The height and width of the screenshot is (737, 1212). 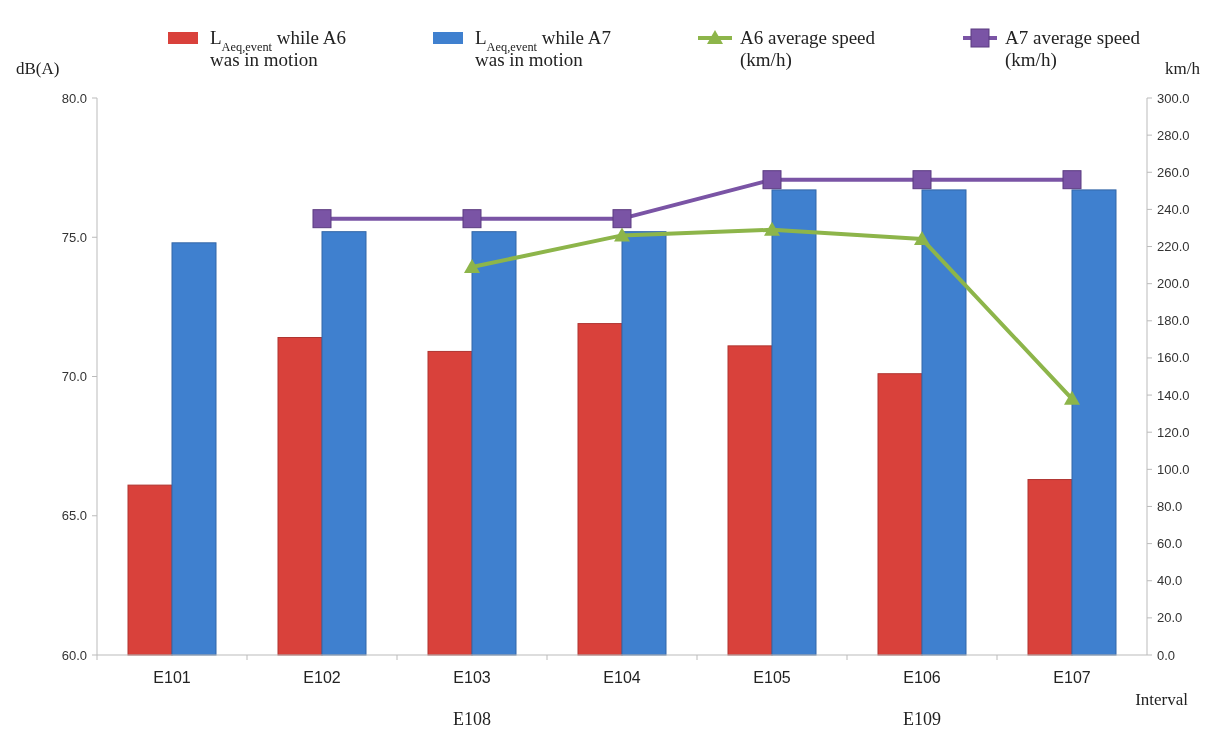 I want to click on x-tick-label: E106, so click(x=922, y=677).